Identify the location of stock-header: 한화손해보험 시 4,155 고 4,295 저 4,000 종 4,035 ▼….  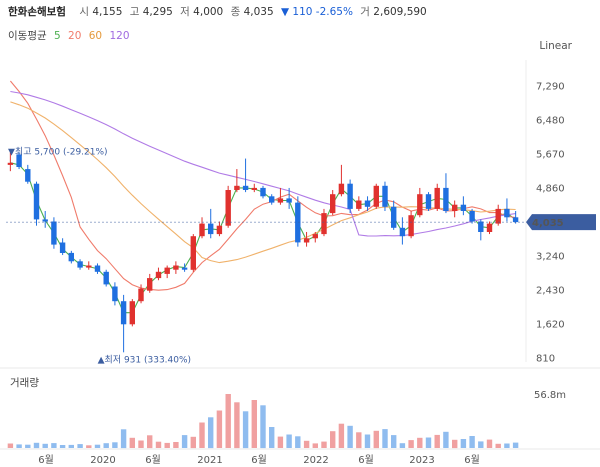
(217, 11).